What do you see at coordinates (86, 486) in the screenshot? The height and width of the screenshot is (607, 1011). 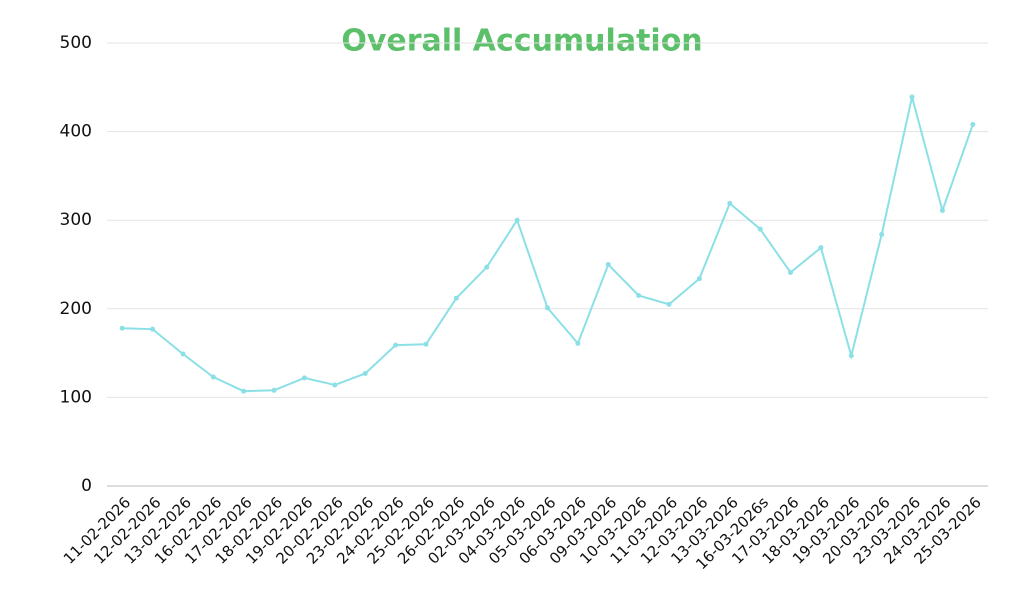 I see `y-tick-label: 0` at bounding box center [86, 486].